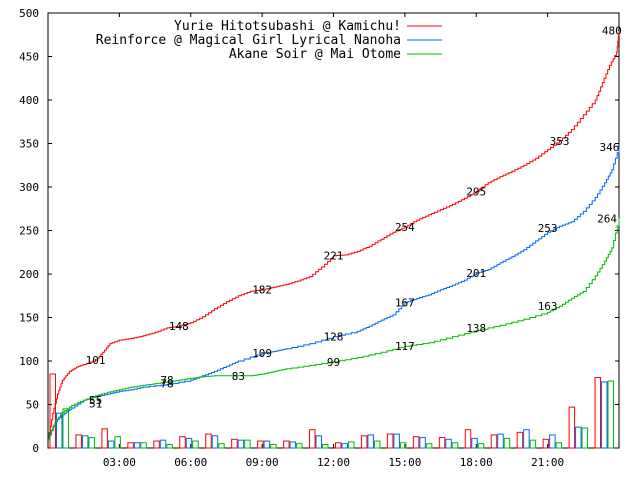  What do you see at coordinates (332, 411) in the screenshot?
I see `hourly-bars` at bounding box center [332, 411].